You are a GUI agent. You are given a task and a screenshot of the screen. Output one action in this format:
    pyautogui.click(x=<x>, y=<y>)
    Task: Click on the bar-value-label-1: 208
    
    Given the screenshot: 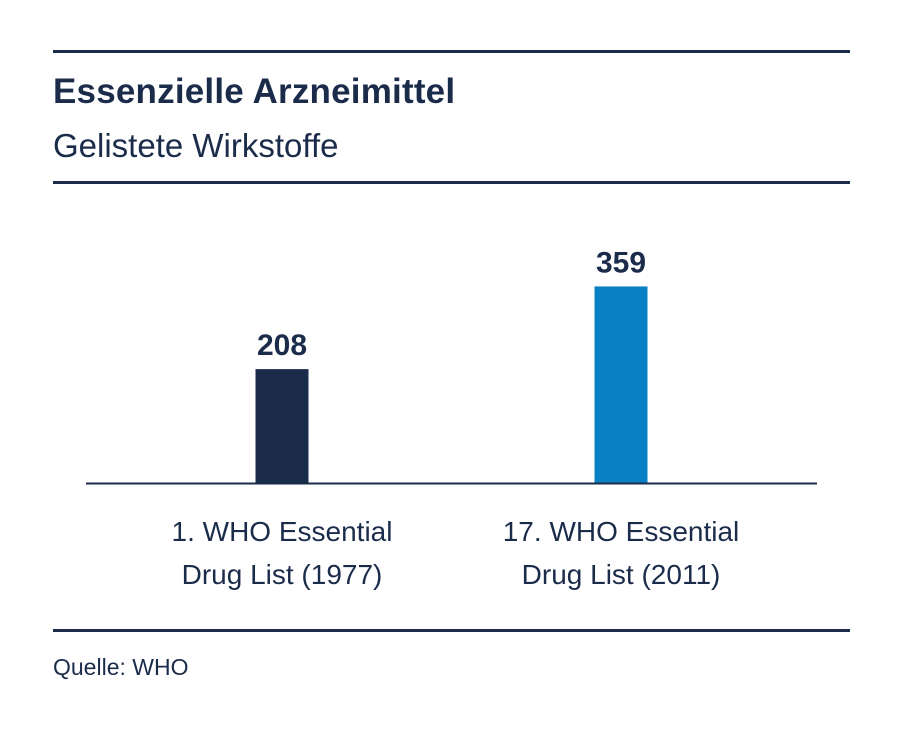 What is the action you would take?
    pyautogui.click(x=282, y=345)
    